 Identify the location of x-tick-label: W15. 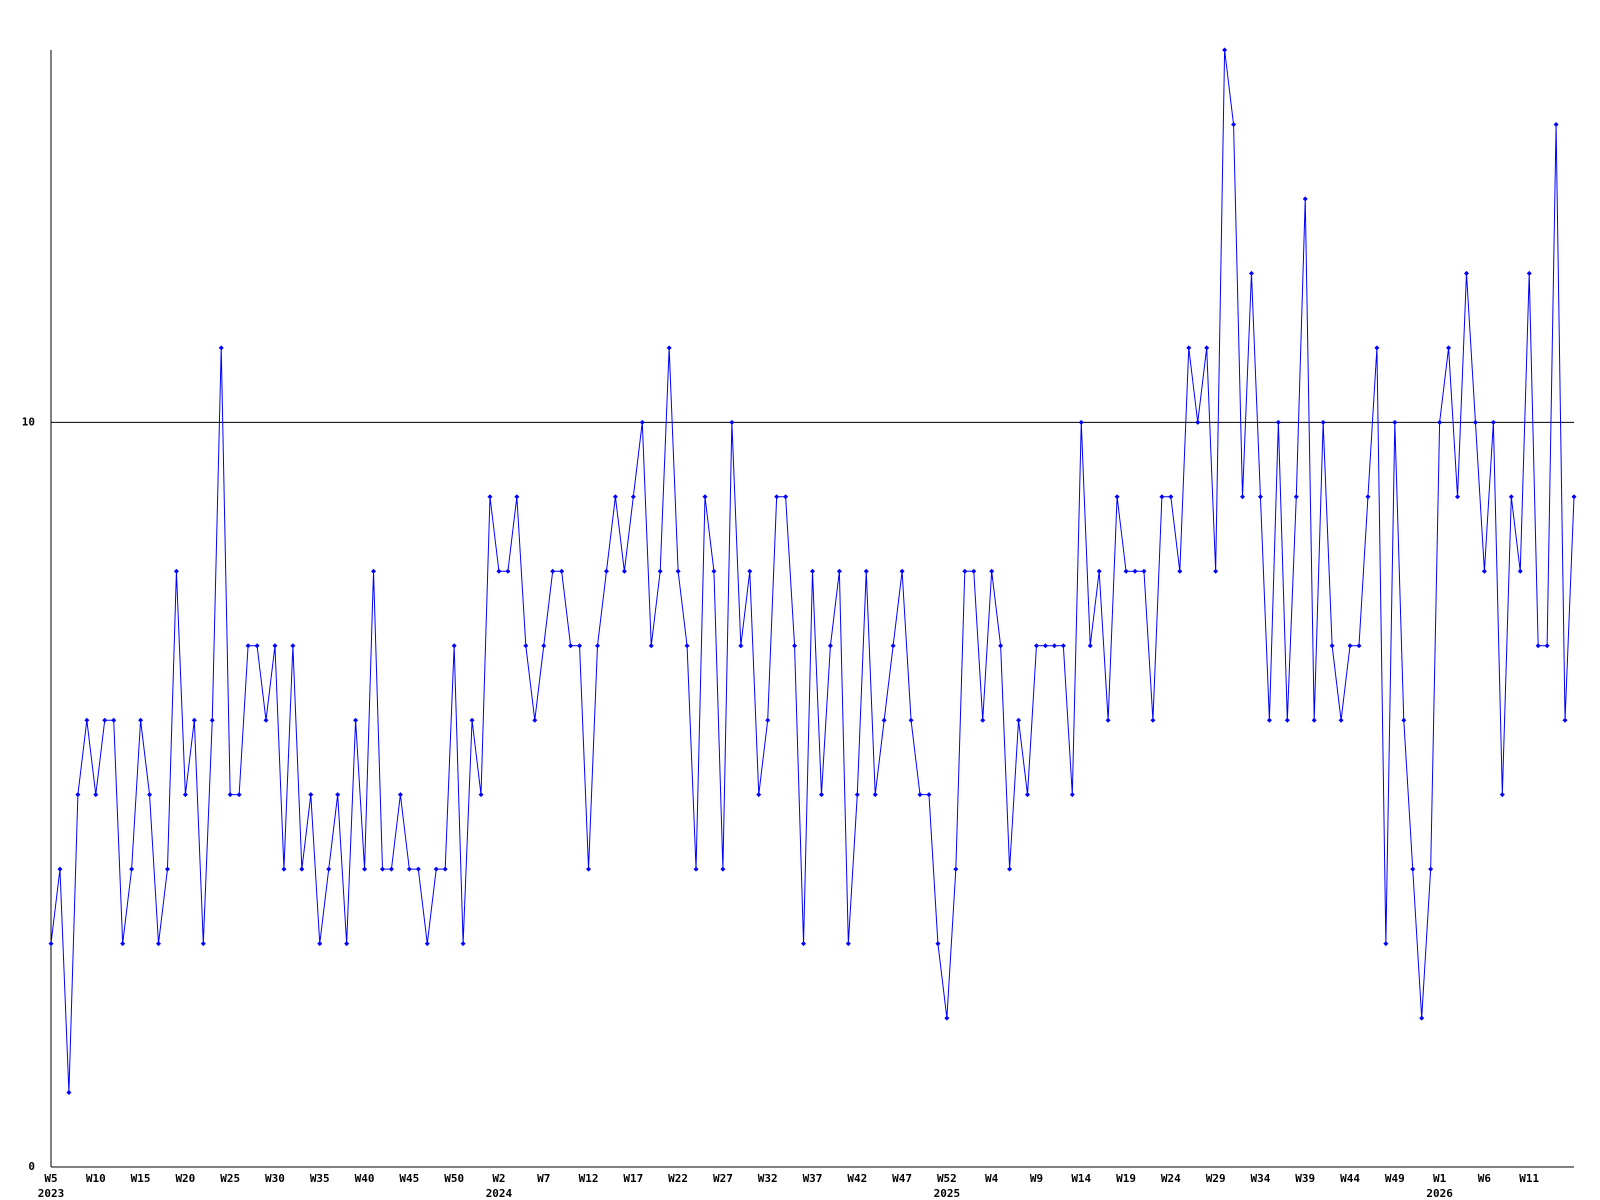
(141, 1178).